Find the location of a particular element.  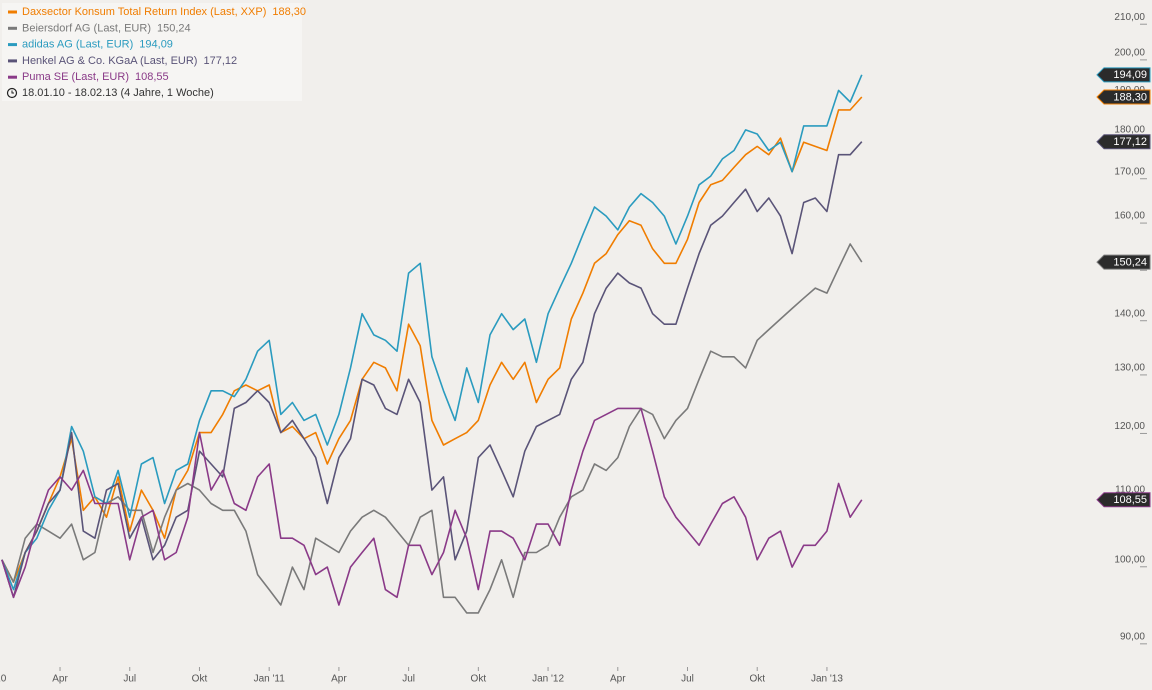

legend-name: Puma SE (Last, EUR) is located at coordinates (75, 77).